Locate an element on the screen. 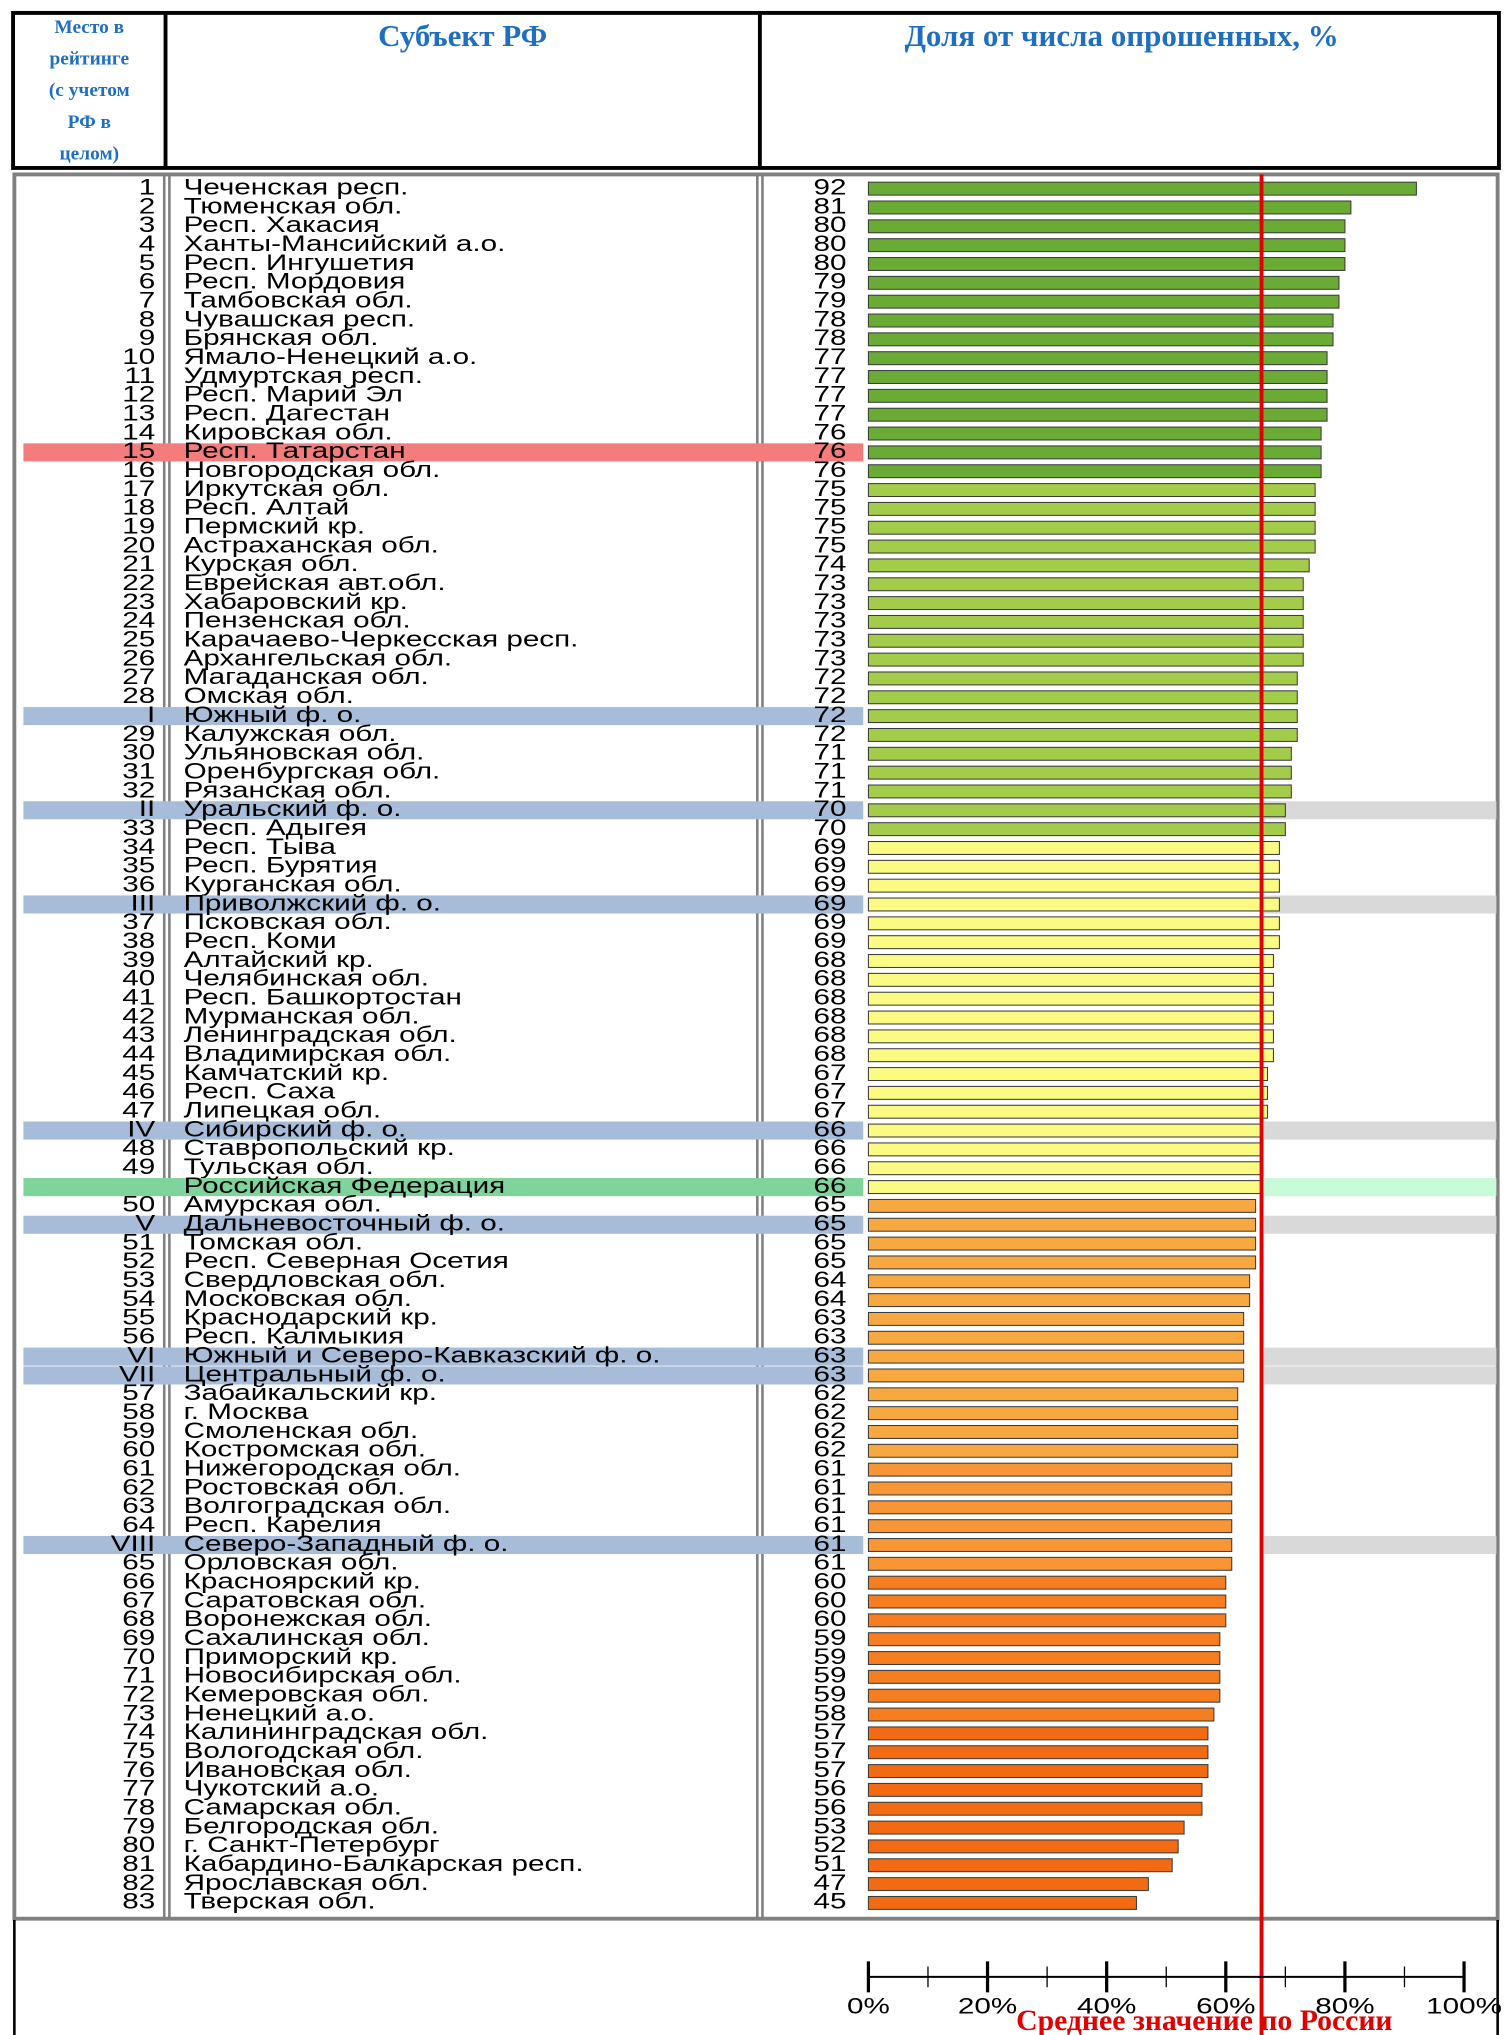 The width and height of the screenshot is (1512, 2035). region-name: Новгородская обл. is located at coordinates (312, 469).